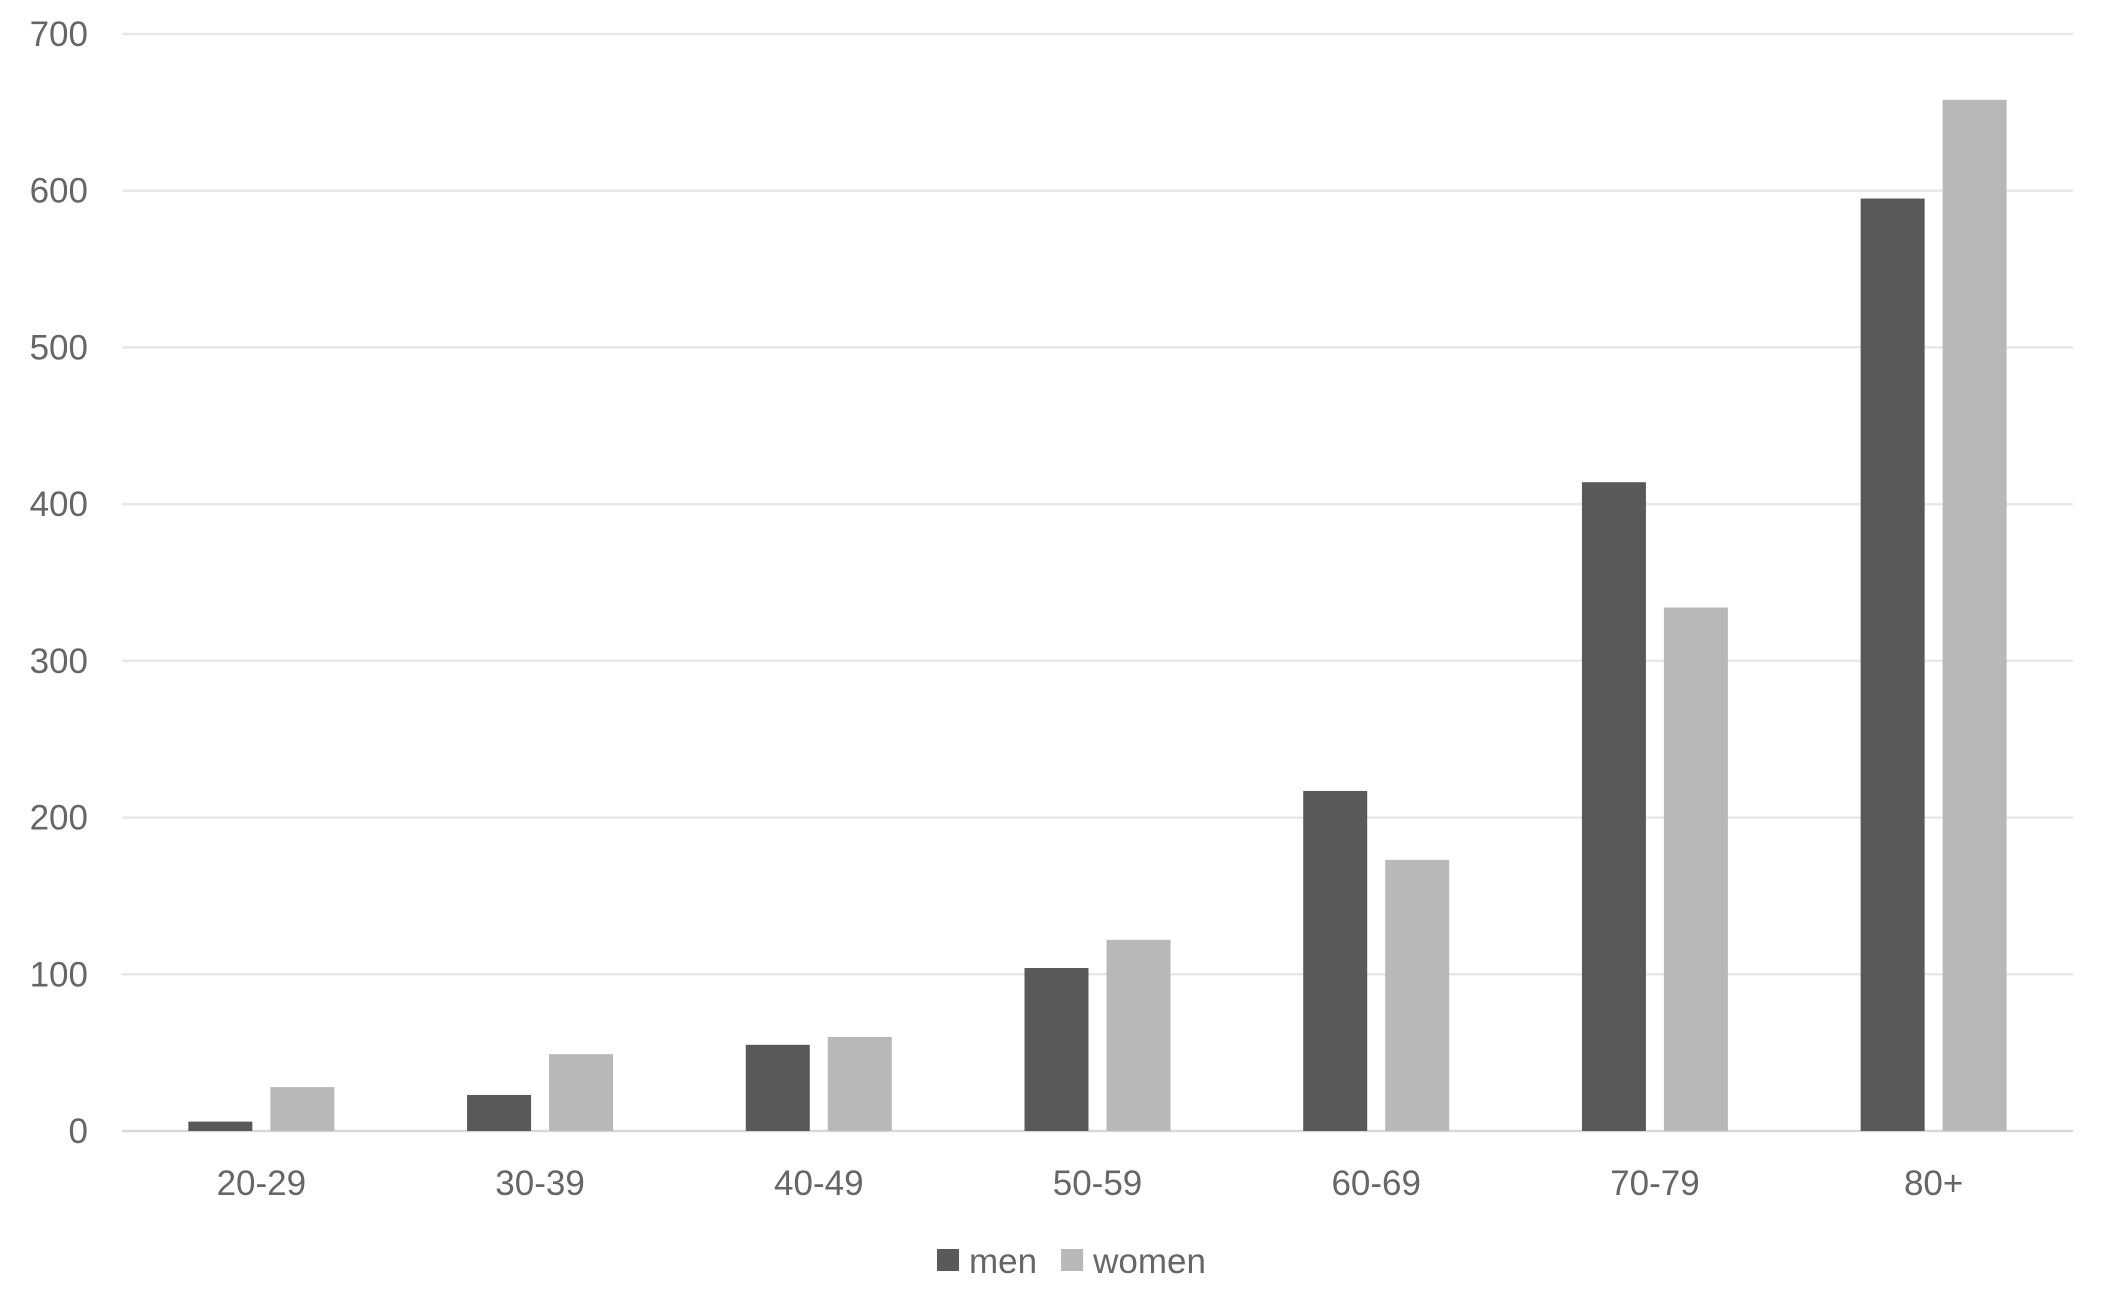  I want to click on legend-swatch-men, so click(948, 1260).